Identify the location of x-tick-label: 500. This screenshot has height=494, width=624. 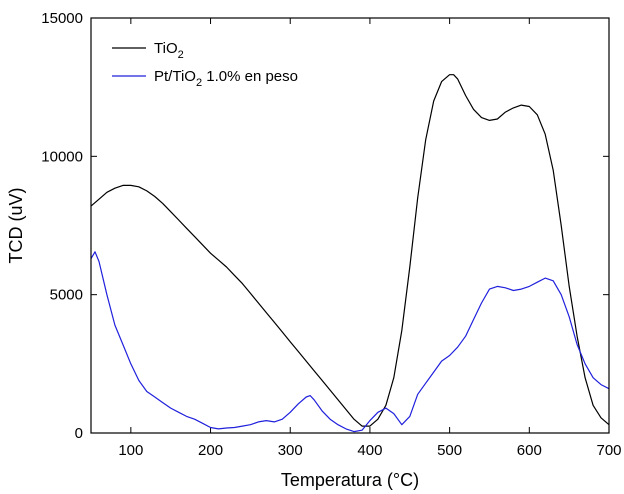
(449, 450).